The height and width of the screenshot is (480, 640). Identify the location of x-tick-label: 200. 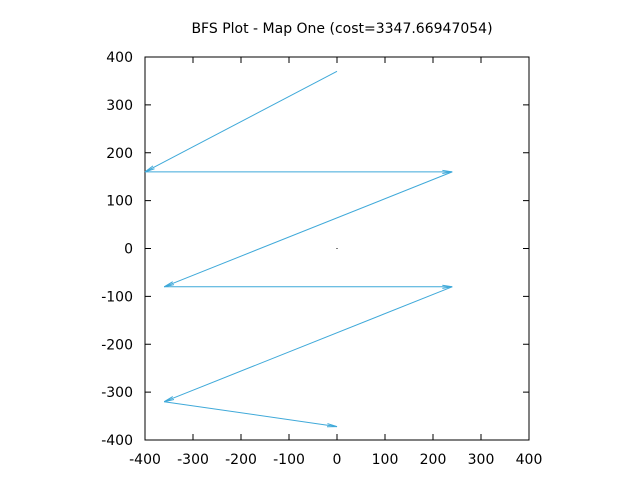
(433, 460).